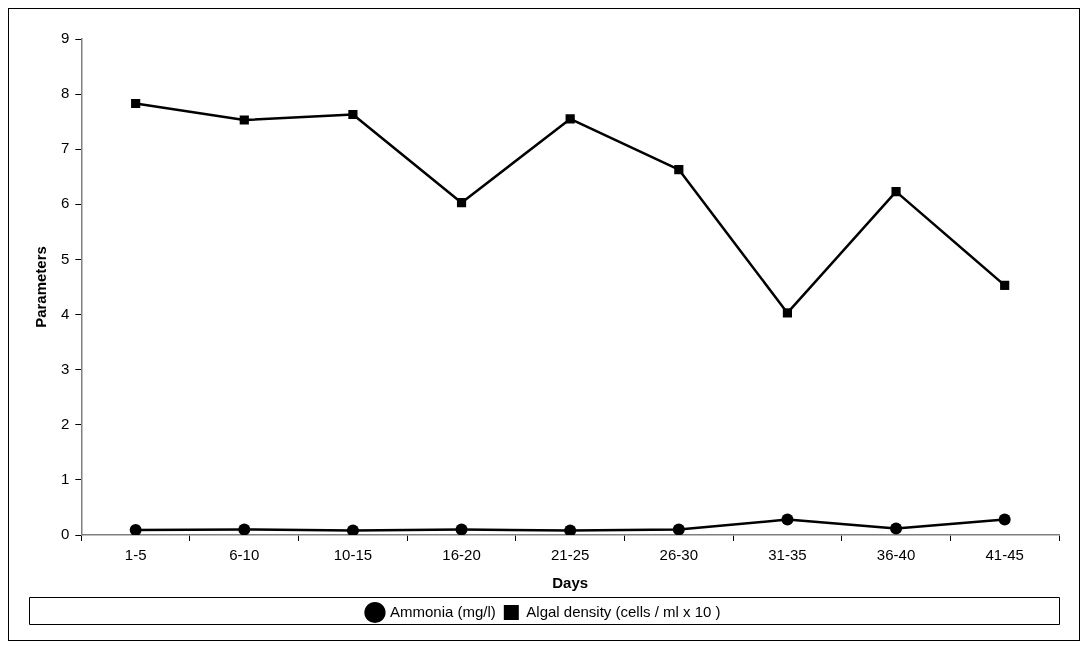 The image size is (1088, 649). I want to click on x-tick-label: 31-35, so click(787, 555).